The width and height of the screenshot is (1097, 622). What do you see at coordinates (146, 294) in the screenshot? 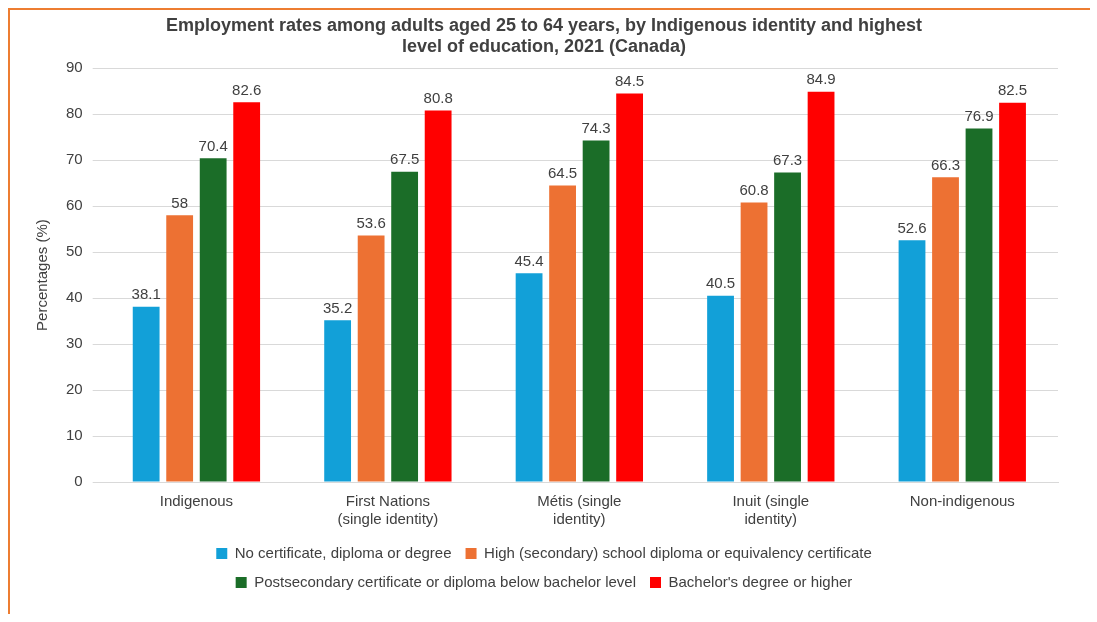
I see `data-label: 38.1` at bounding box center [146, 294].